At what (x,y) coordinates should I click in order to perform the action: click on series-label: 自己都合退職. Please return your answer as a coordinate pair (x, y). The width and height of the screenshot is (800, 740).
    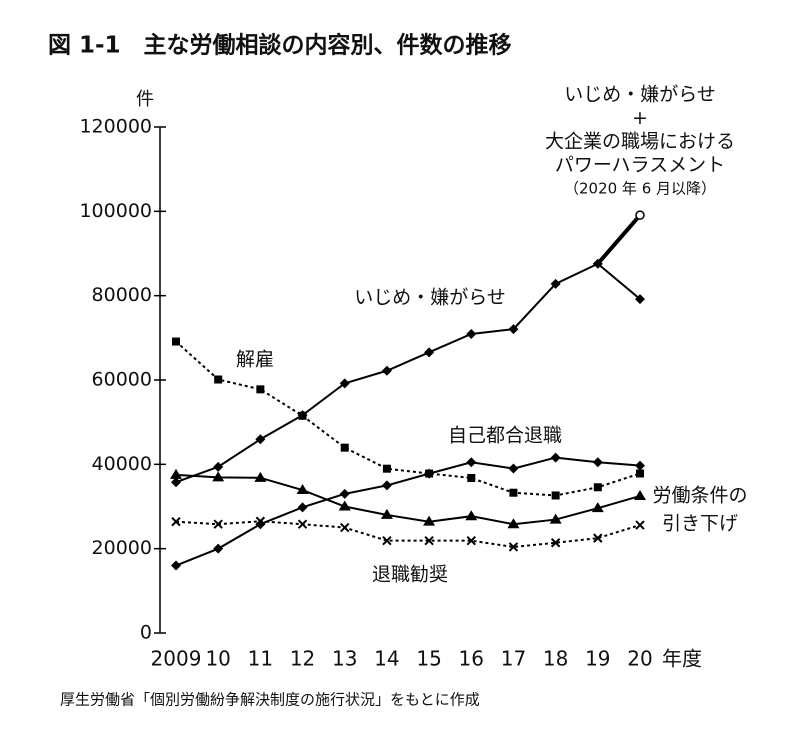
    Looking at the image, I should click on (505, 436).